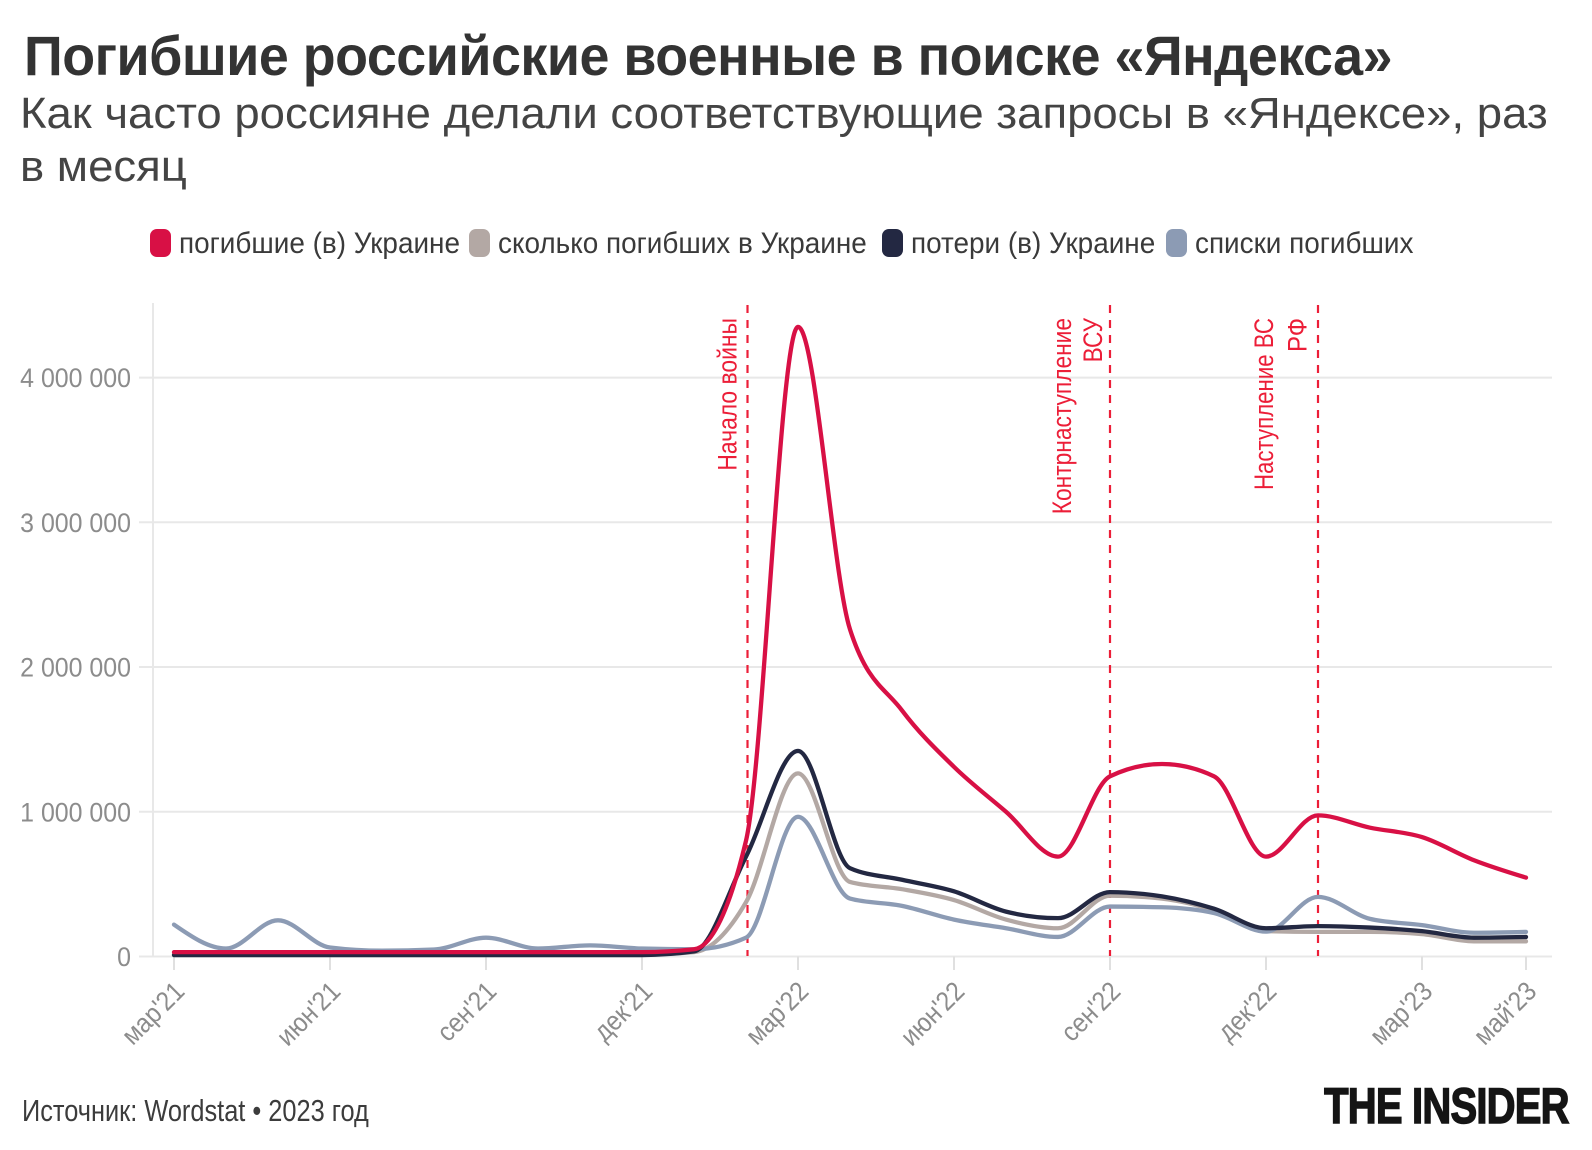 This screenshot has height=1150, width=1592. I want to click on svg-text: 0, so click(124, 956).